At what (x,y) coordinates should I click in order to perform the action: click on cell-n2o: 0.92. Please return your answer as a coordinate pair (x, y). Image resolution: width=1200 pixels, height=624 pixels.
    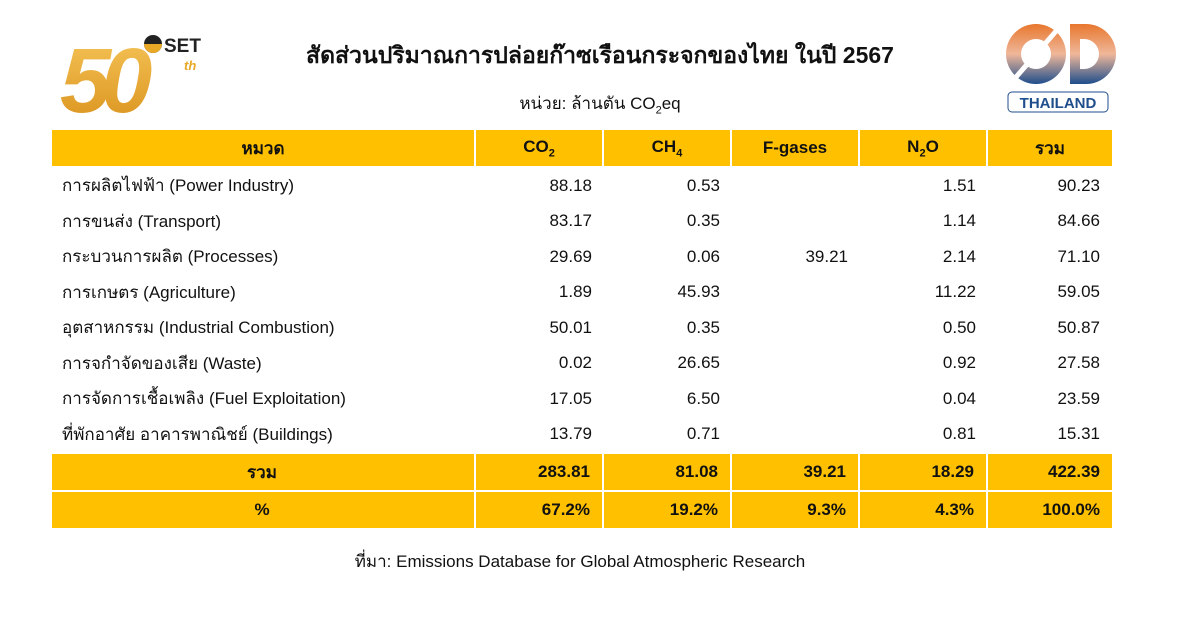
    Looking at the image, I should click on (959, 363).